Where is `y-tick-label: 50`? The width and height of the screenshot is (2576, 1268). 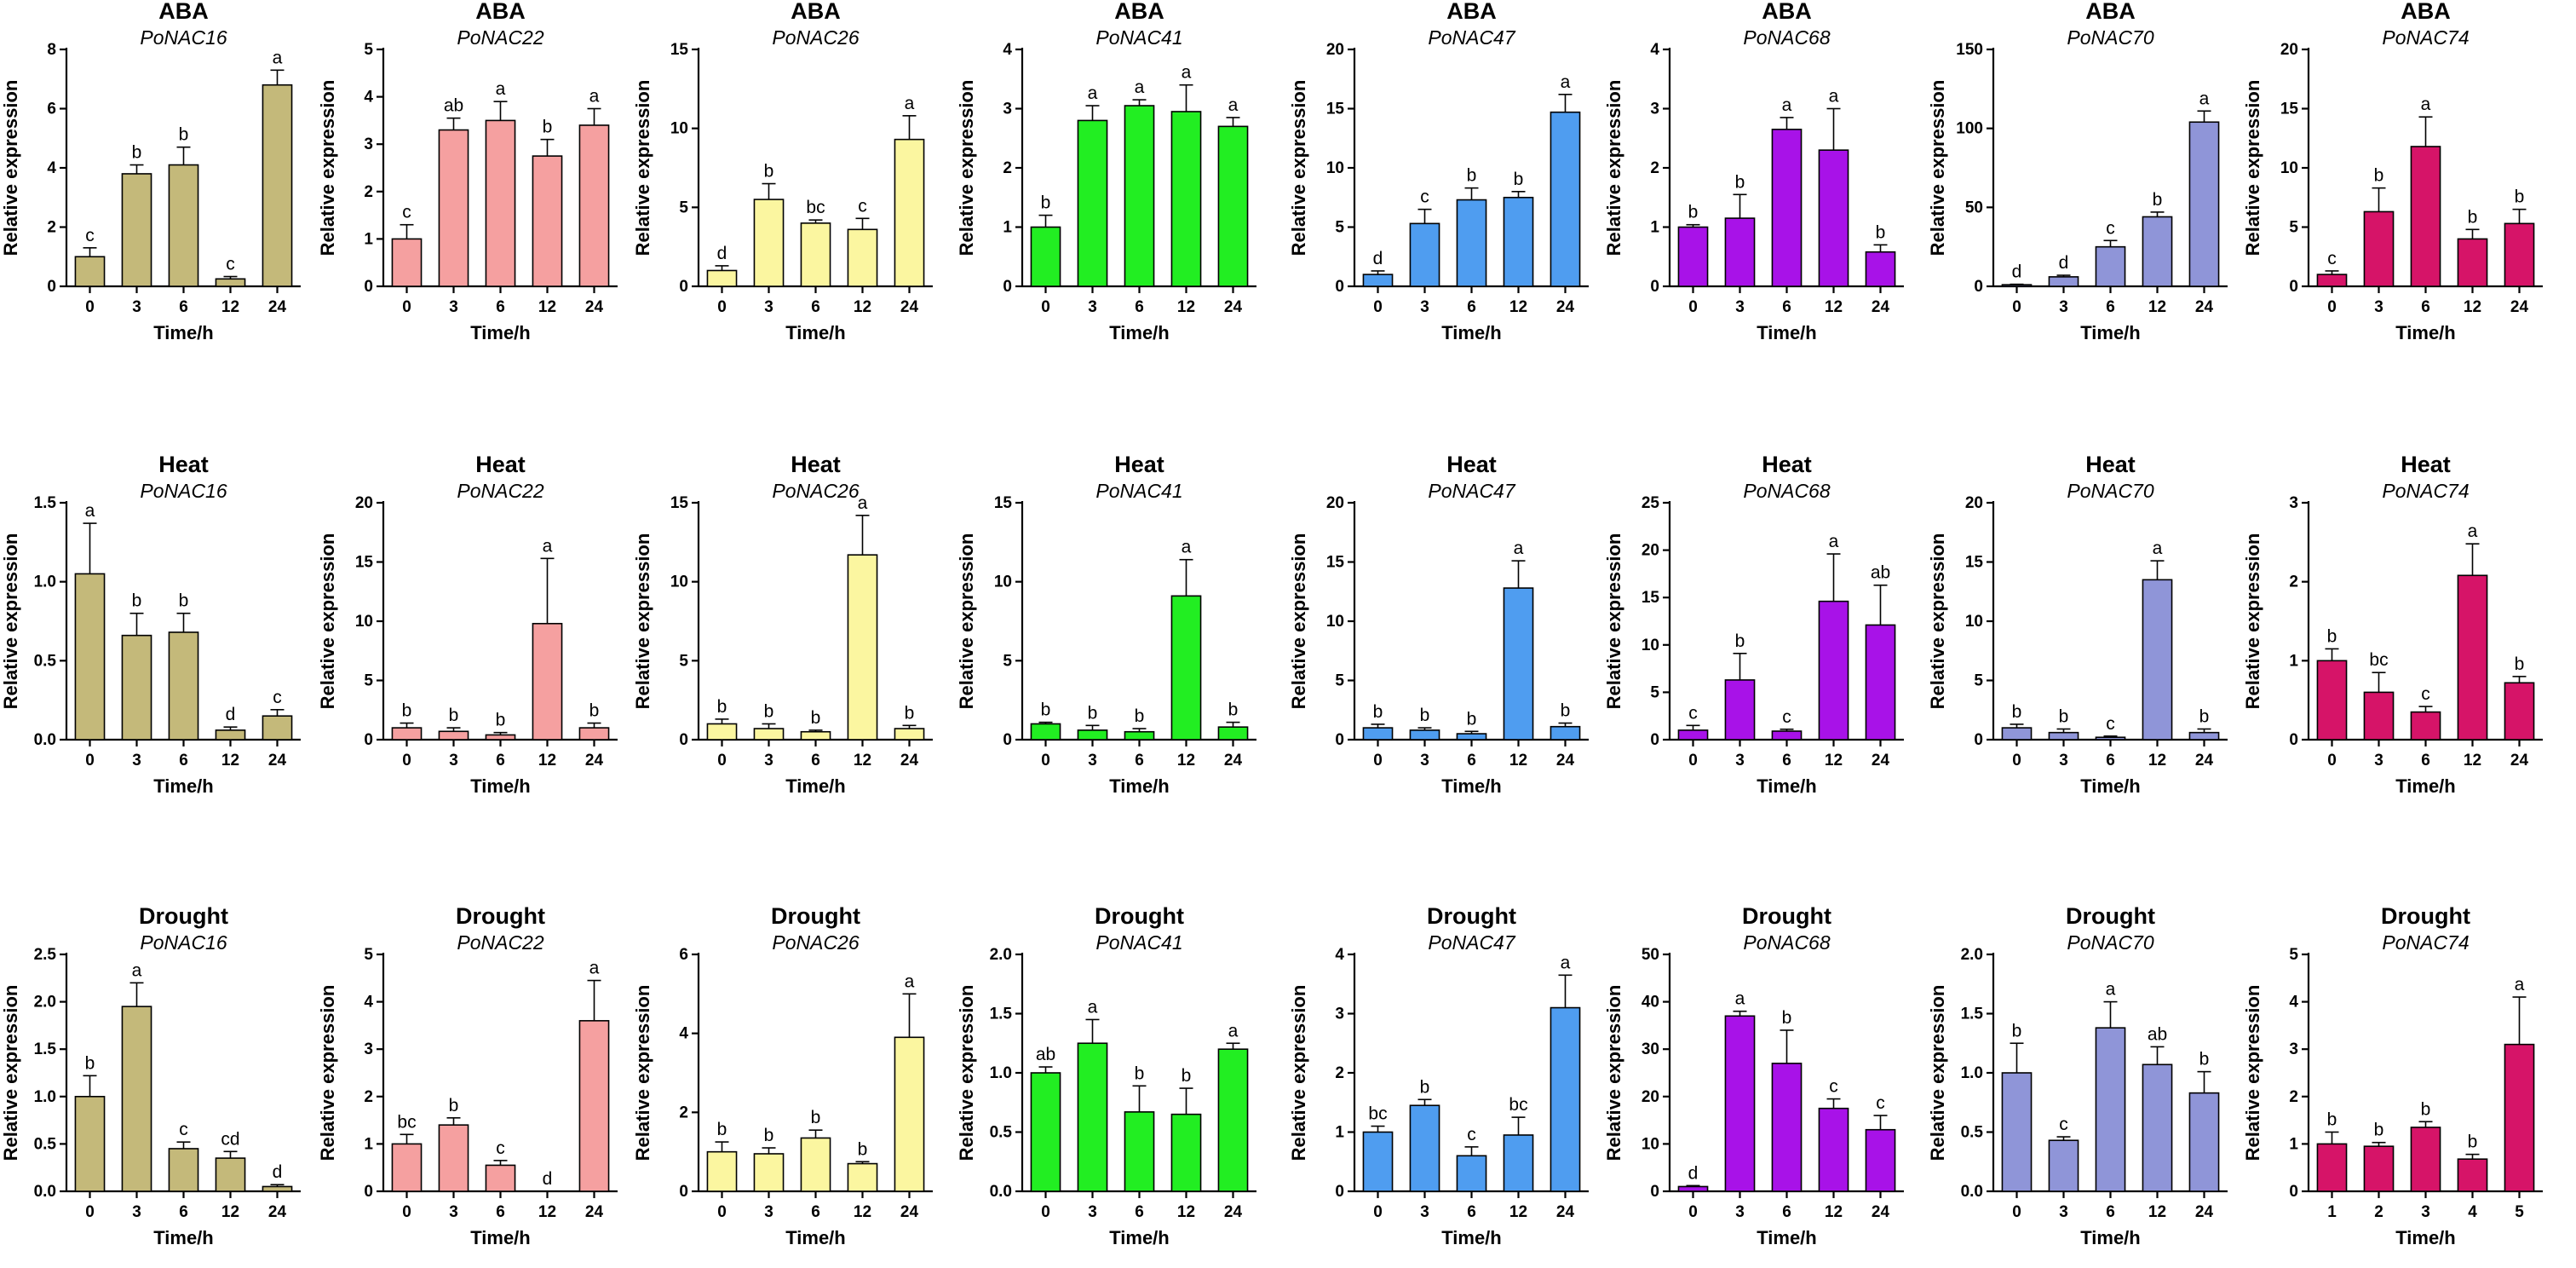
y-tick-label: 50 is located at coordinates (1974, 207).